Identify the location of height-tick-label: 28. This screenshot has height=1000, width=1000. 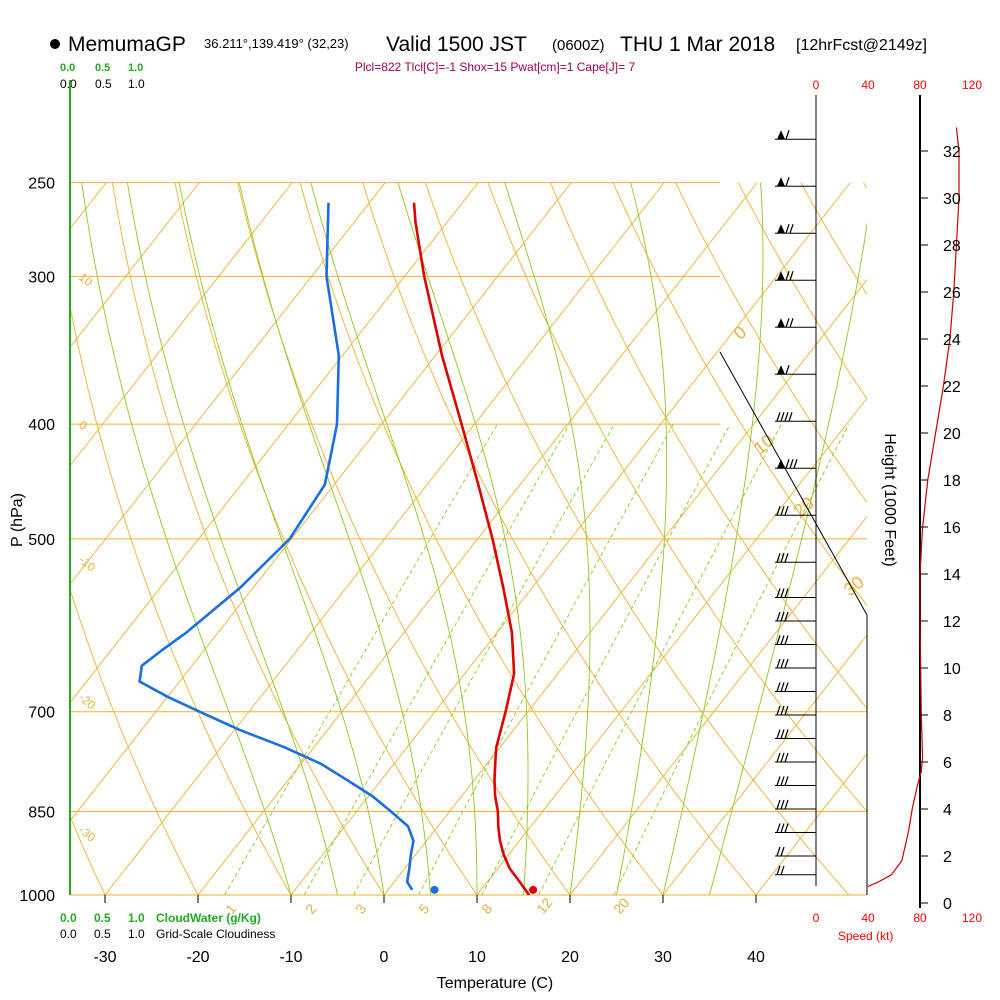
(952, 246).